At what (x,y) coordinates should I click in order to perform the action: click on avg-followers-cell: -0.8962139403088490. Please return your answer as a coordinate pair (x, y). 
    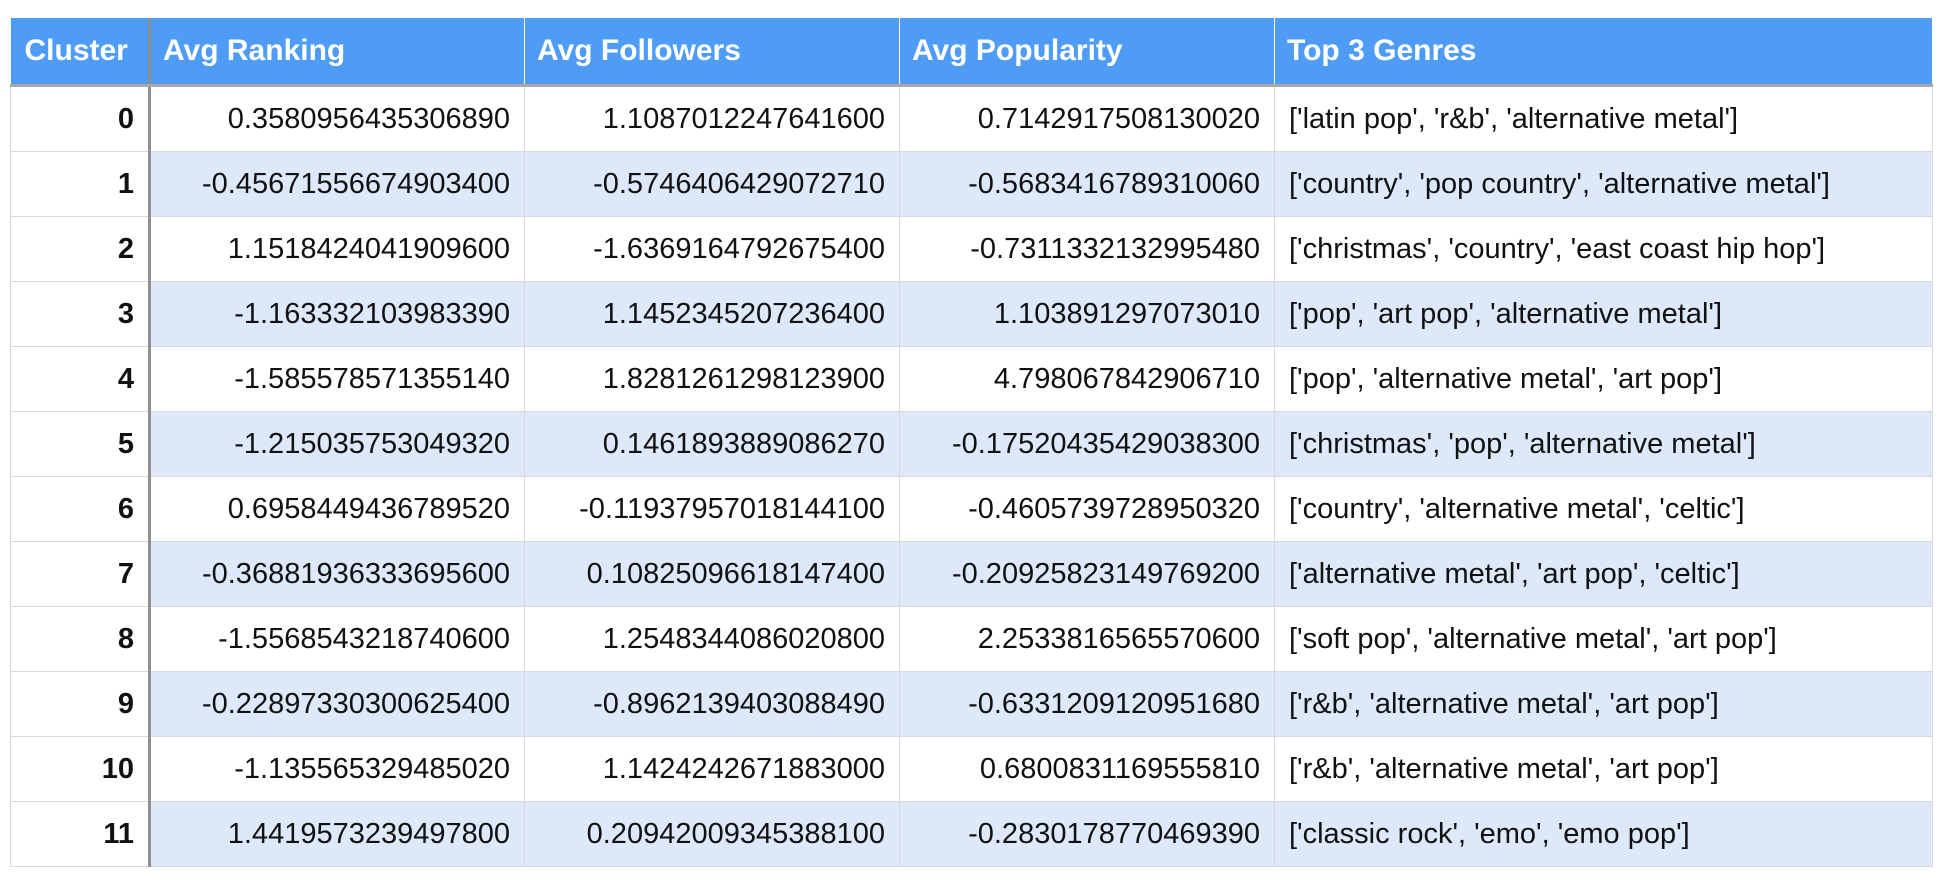
    Looking at the image, I should click on (712, 704).